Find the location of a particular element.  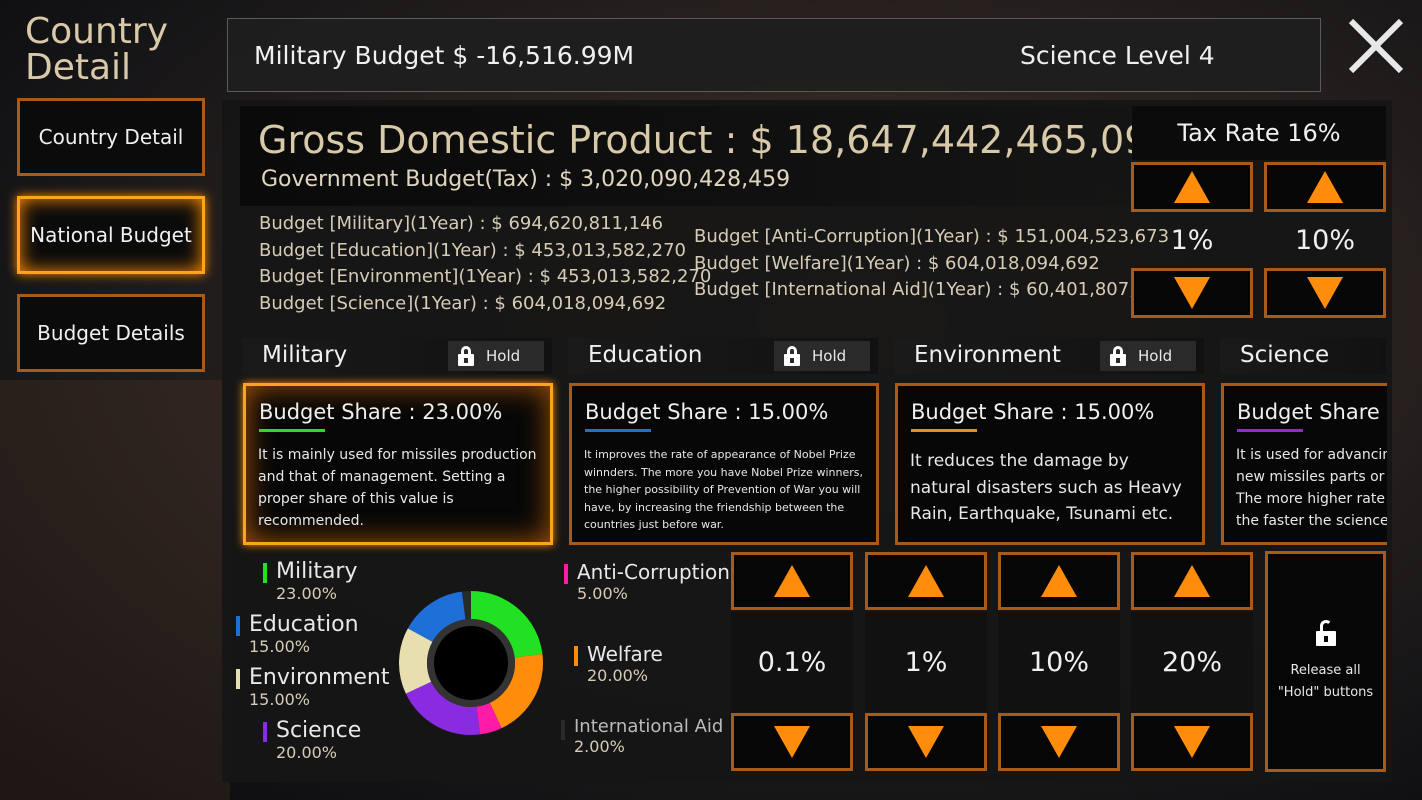

hold-military-button: Hold is located at coordinates (496, 356).